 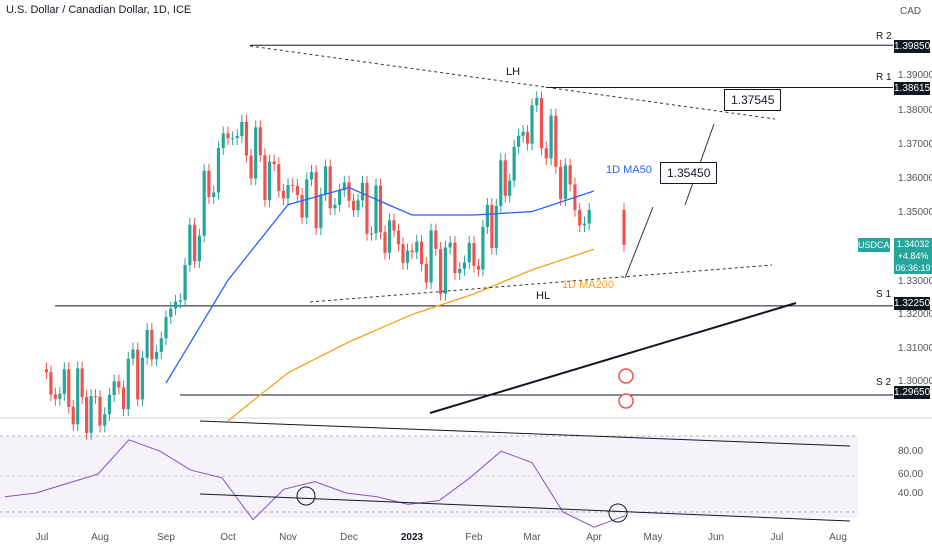 What do you see at coordinates (877, 245) in the screenshot?
I see `symbol-tag: USDCAD` at bounding box center [877, 245].